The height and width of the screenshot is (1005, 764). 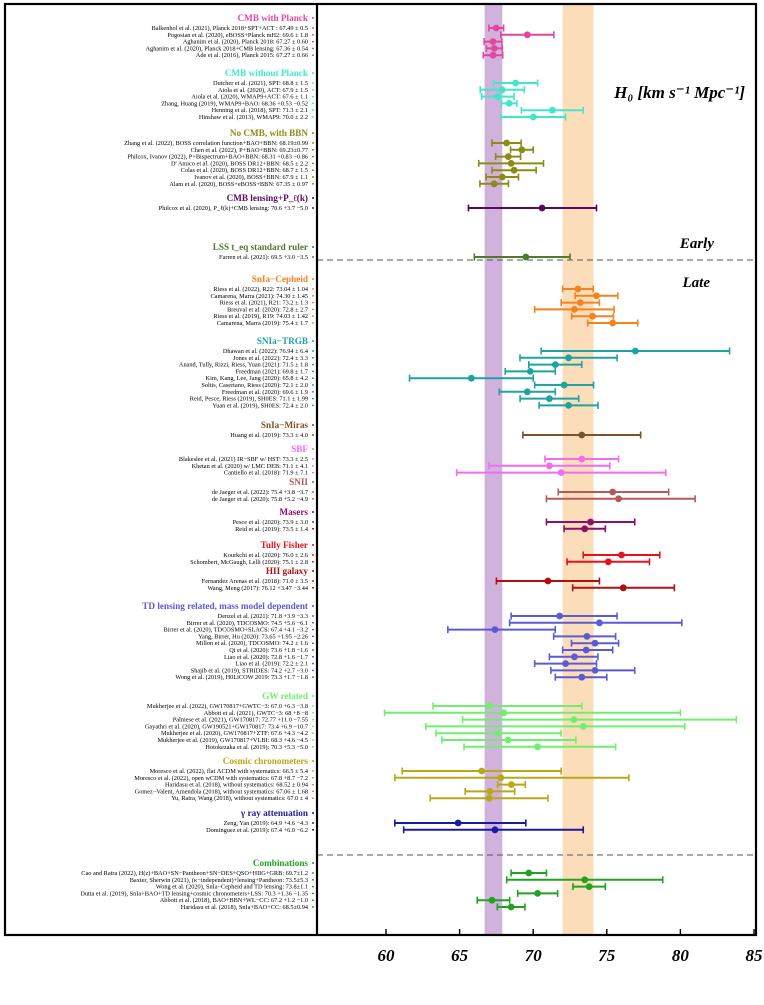 What do you see at coordinates (263, 257) in the screenshot?
I see `measurement-label: Farren et al. (2021): 69.5 +3.0 −3.5` at bounding box center [263, 257].